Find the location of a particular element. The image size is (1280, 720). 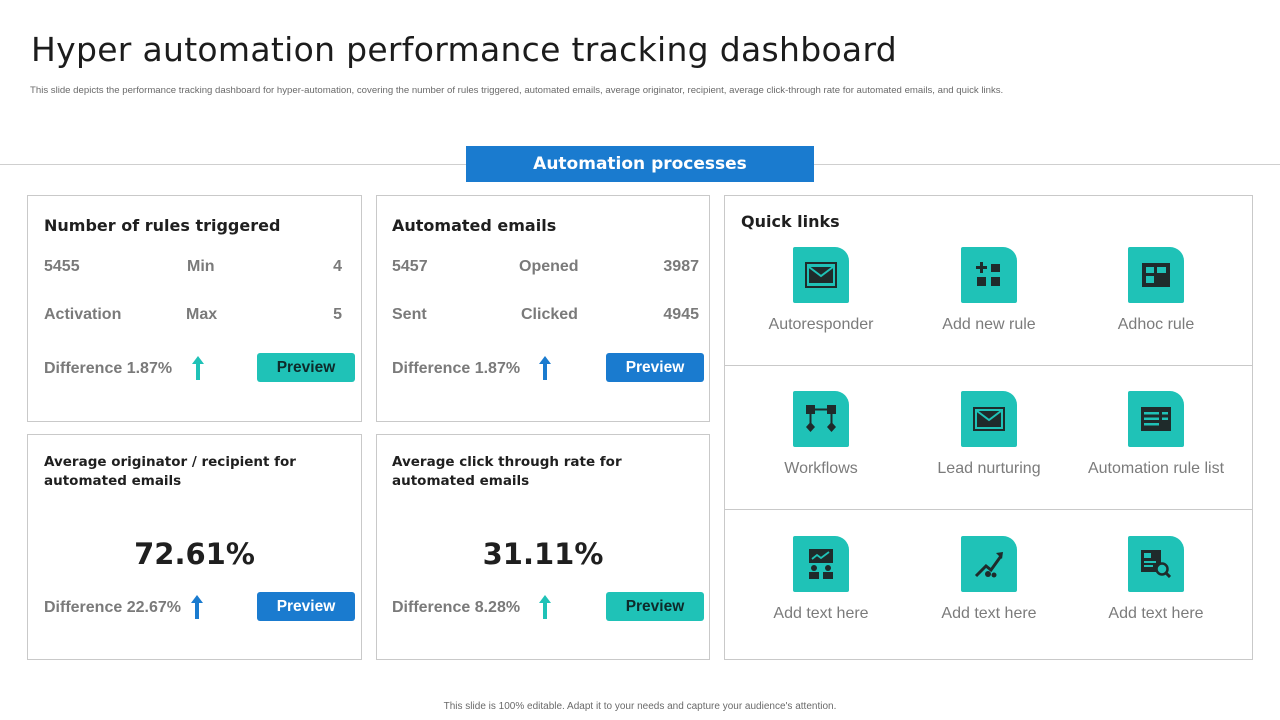

quick-link-label: Autoresponder is located at coordinates (821, 324).